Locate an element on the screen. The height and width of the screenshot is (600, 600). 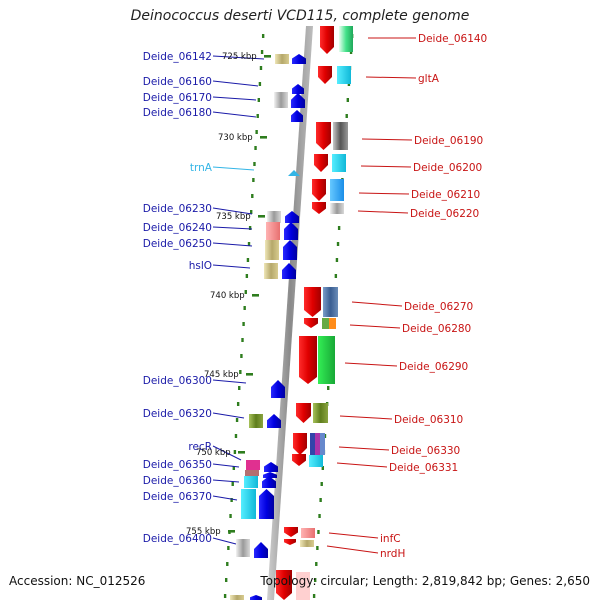
gene-label-deide-06320: Deide_06320 is located at coordinates (177, 414).